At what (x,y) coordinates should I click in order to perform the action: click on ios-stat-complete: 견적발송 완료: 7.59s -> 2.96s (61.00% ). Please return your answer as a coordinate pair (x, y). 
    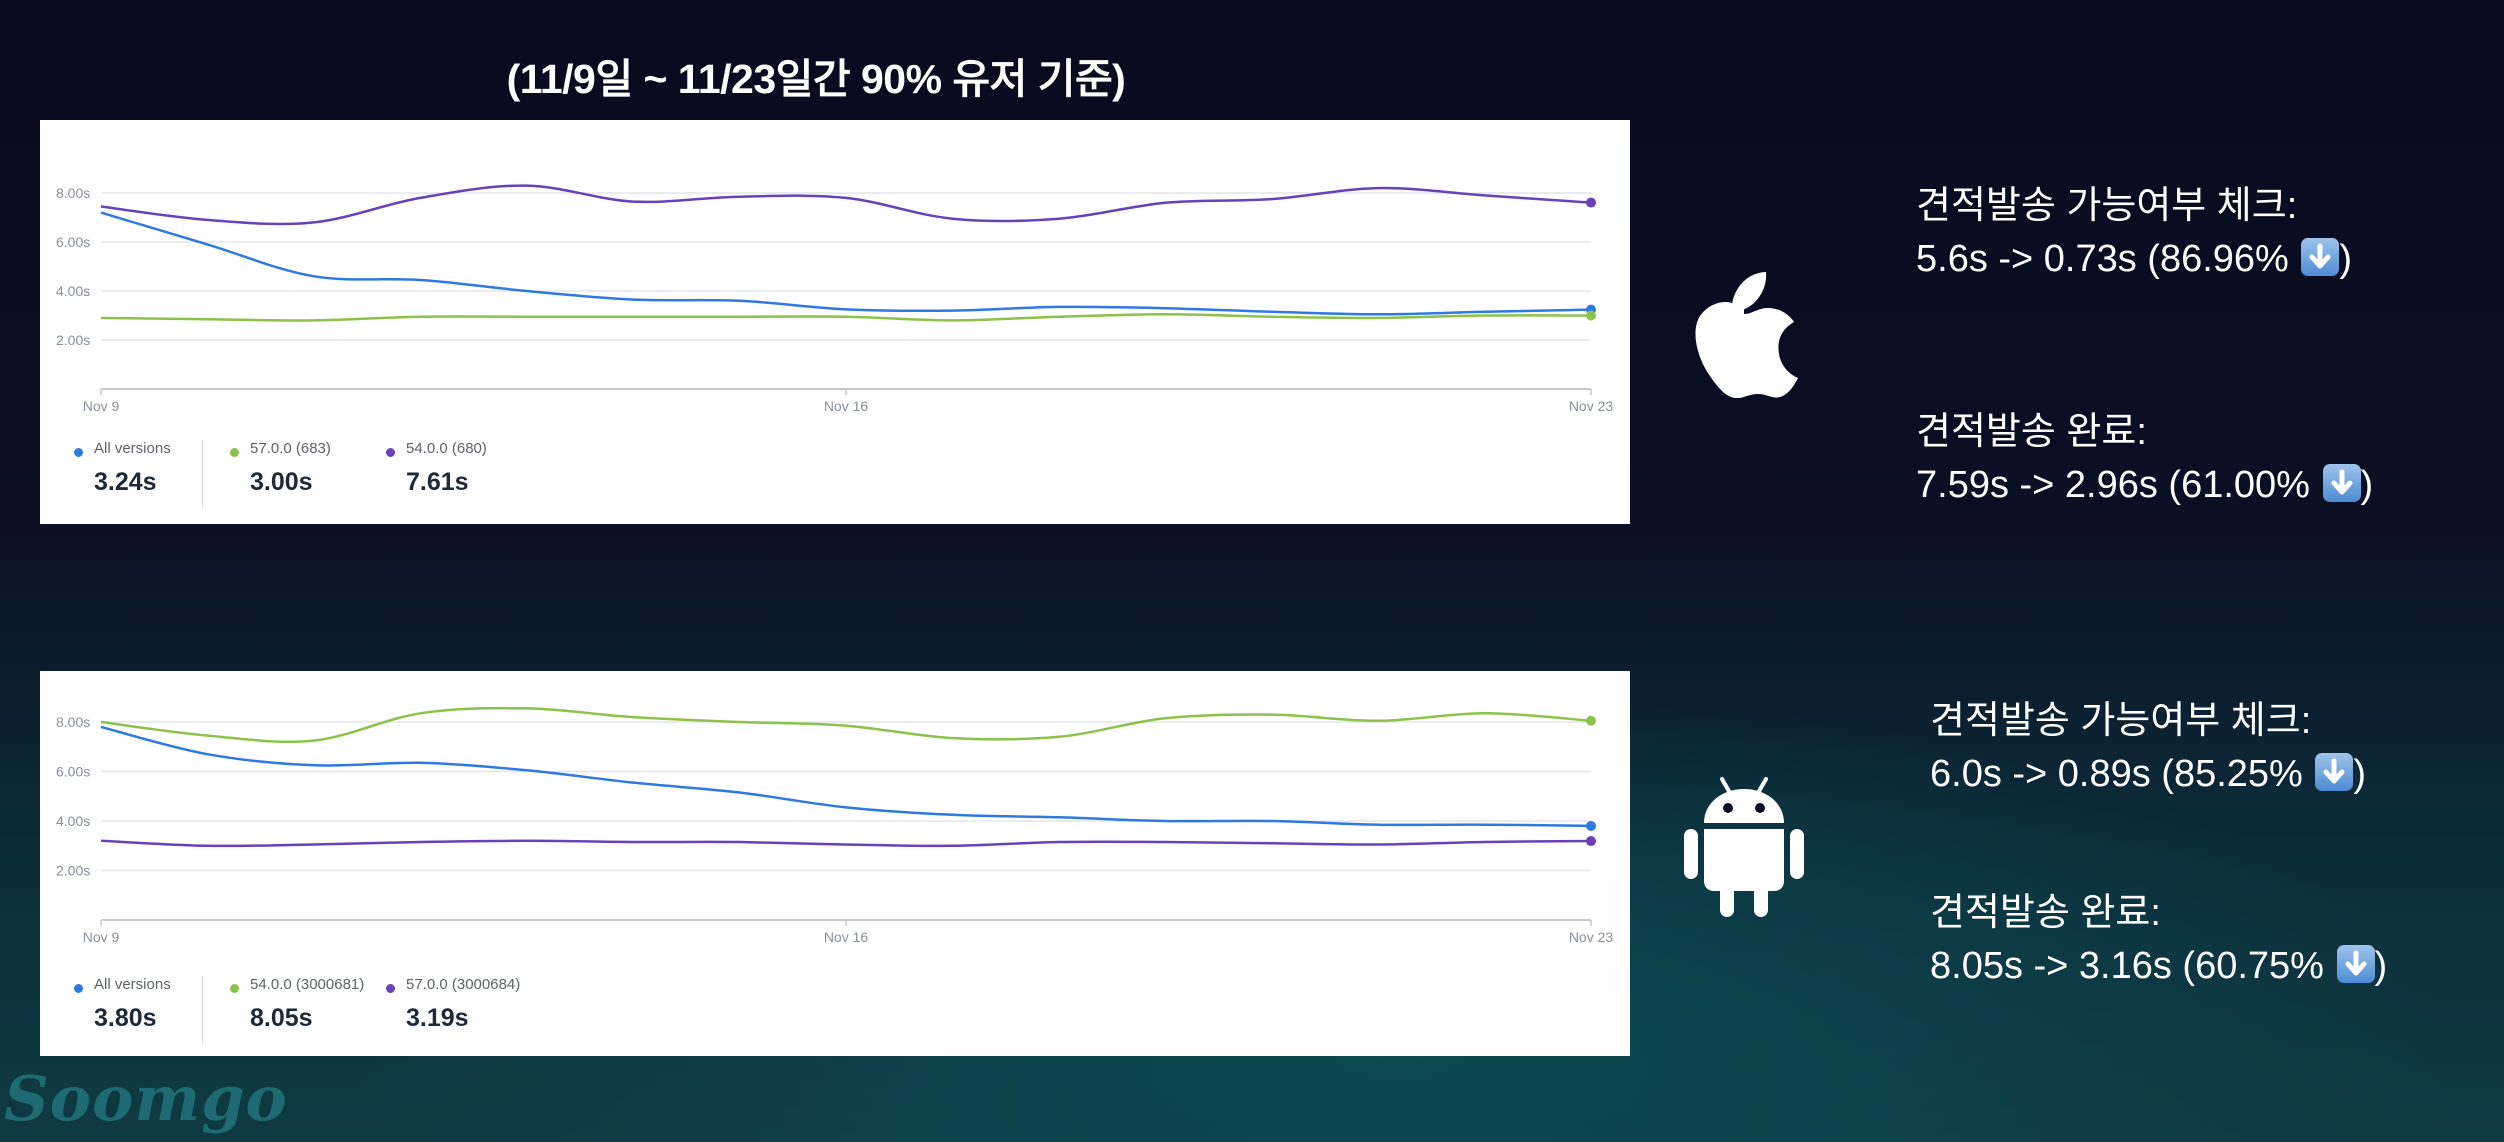
    Looking at the image, I should click on (2144, 459).